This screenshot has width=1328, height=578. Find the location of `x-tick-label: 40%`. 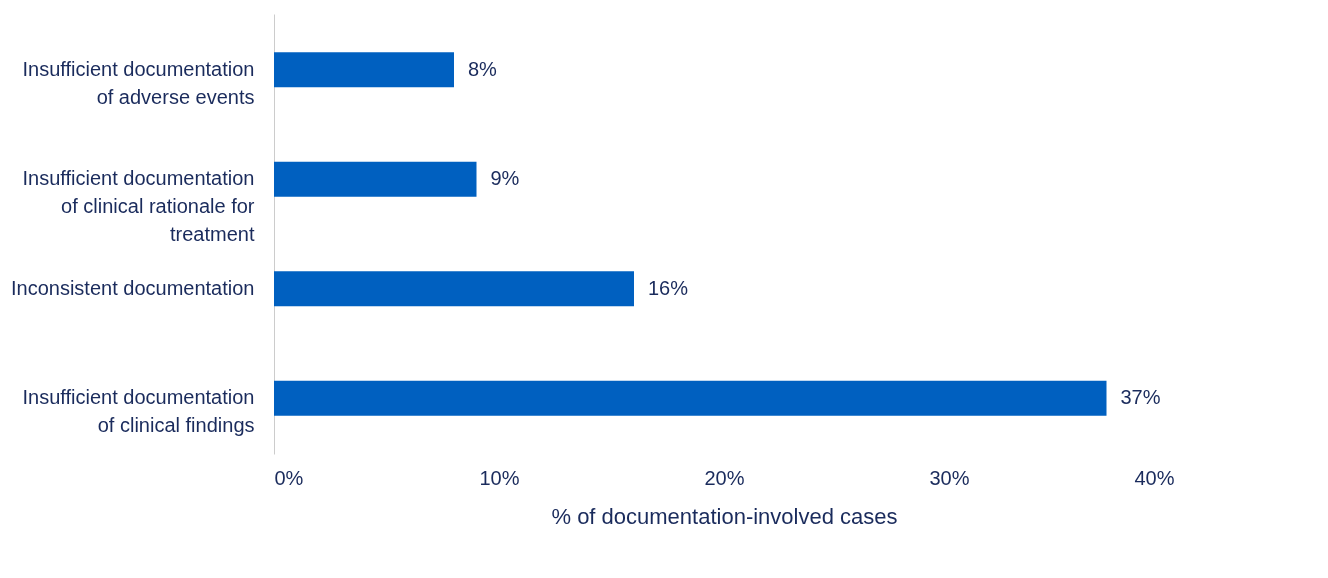

x-tick-label: 40% is located at coordinates (1154, 477).